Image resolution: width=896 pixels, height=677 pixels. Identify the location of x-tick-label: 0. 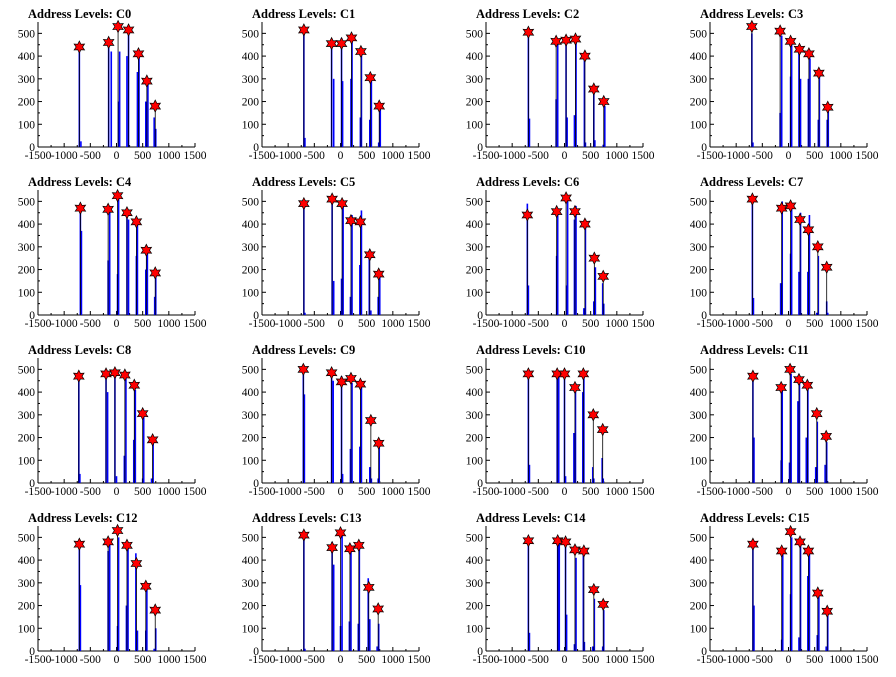
(341, 324).